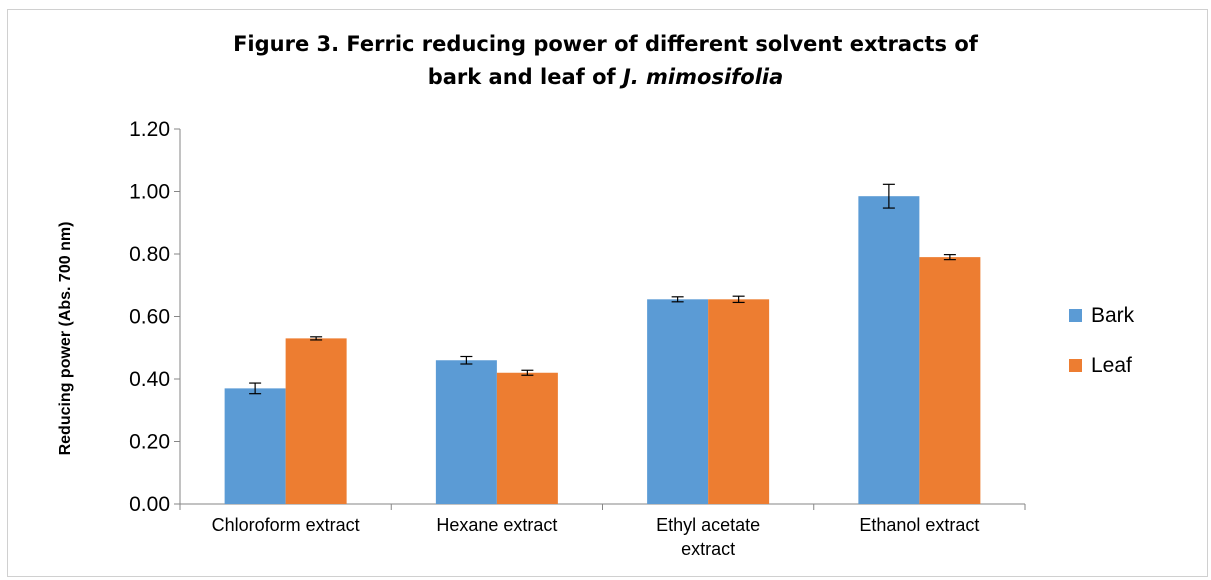 This screenshot has width=1211, height=580. I want to click on x-category-label: Hexane extract, so click(496, 525).